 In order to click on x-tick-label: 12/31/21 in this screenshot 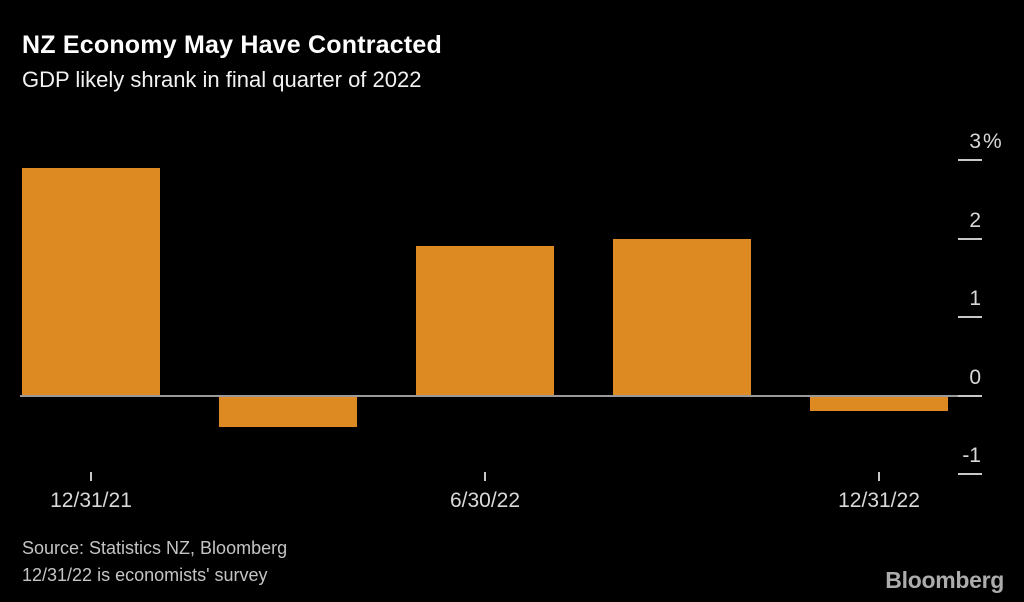, I will do `click(91, 500)`.